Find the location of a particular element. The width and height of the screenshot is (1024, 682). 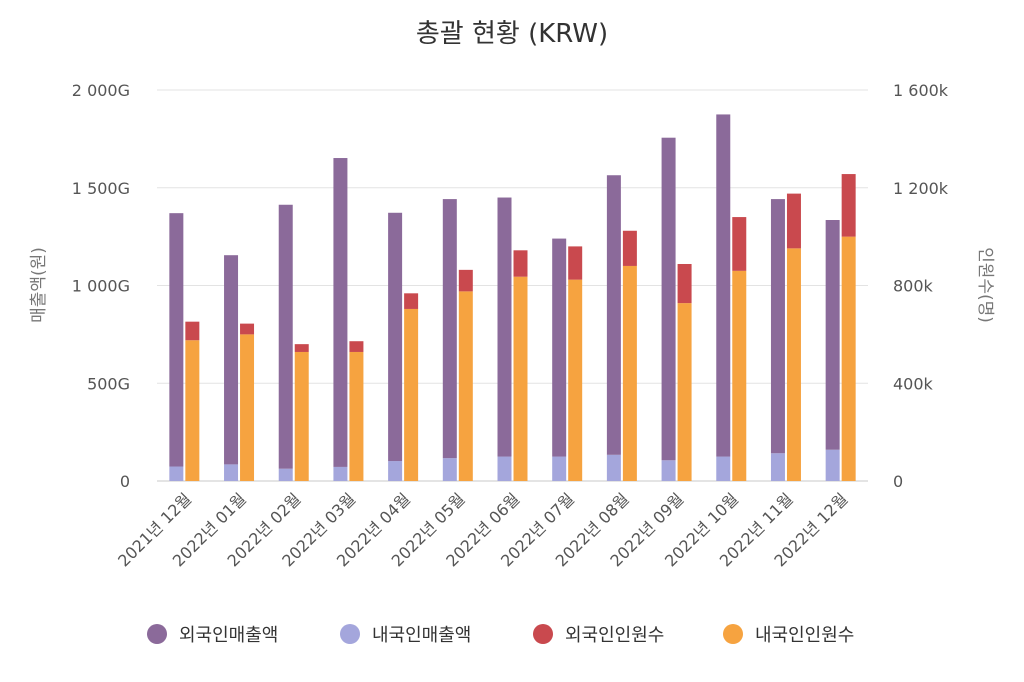

left-tick-label: 1 000G is located at coordinates (101, 286).